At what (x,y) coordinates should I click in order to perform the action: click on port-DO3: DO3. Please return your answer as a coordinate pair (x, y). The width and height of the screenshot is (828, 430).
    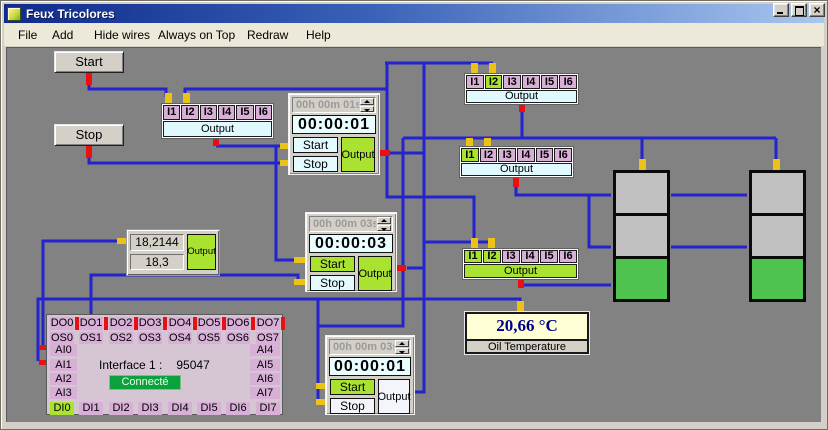
    Looking at the image, I should click on (150, 323).